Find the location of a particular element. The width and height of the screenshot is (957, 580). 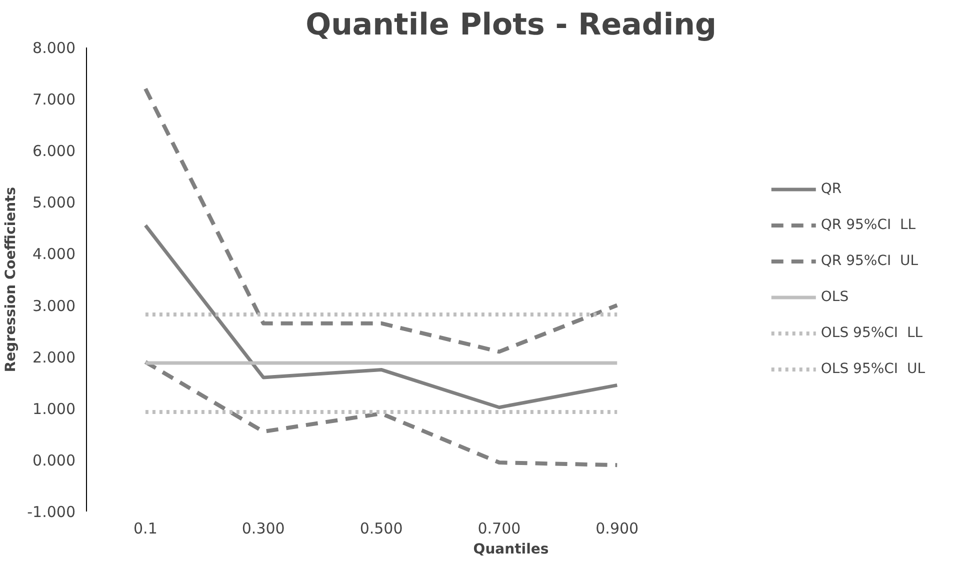

legend-label: OLS 95%CI UL is located at coordinates (872, 369).